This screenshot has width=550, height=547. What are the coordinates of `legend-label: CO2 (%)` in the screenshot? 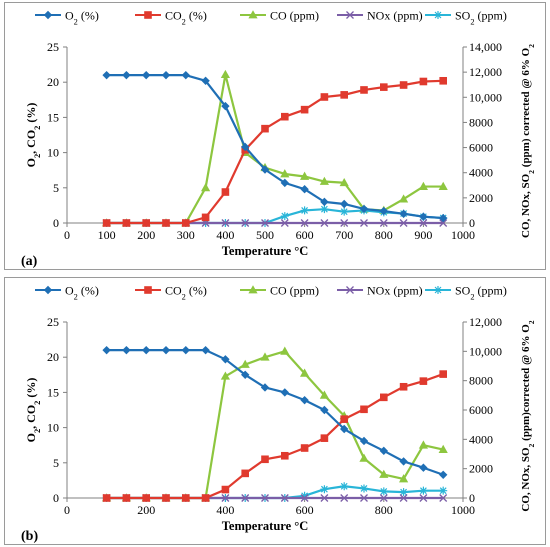 It's located at (186, 18).